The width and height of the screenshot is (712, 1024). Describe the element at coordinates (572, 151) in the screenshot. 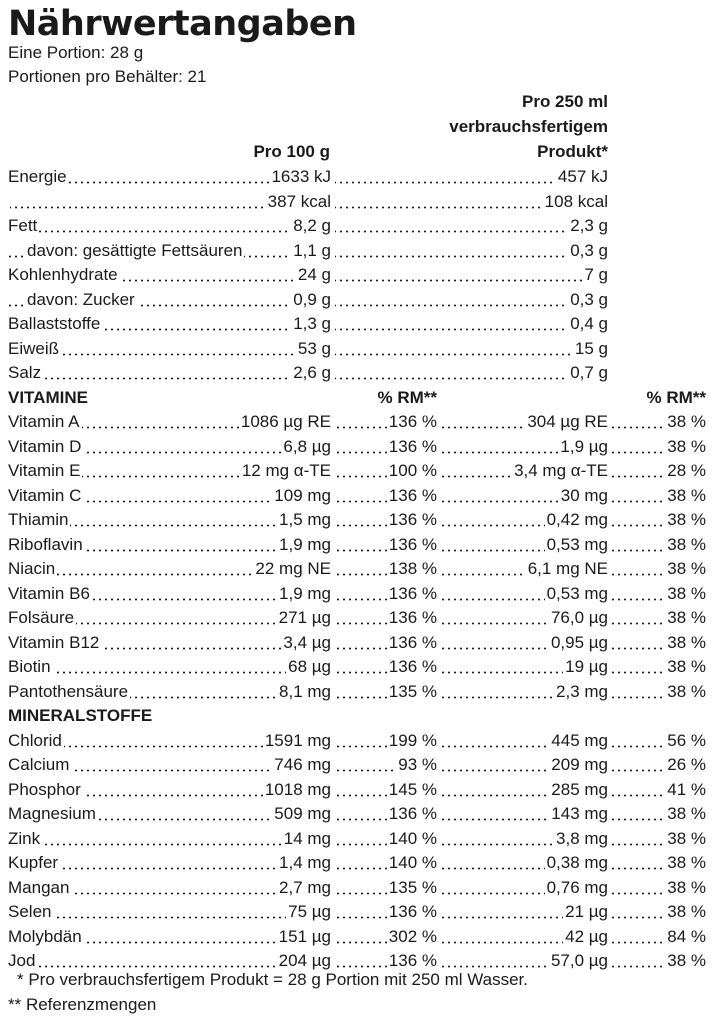

I see `header-per250ml-line3: Produkt*` at that location.